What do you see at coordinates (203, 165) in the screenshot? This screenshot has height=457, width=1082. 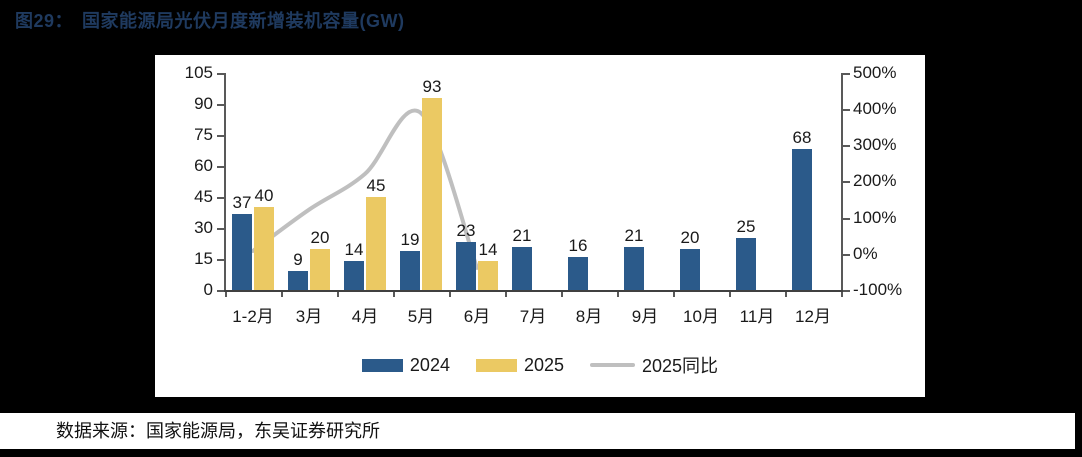 I see `y-axis-label: 60` at bounding box center [203, 165].